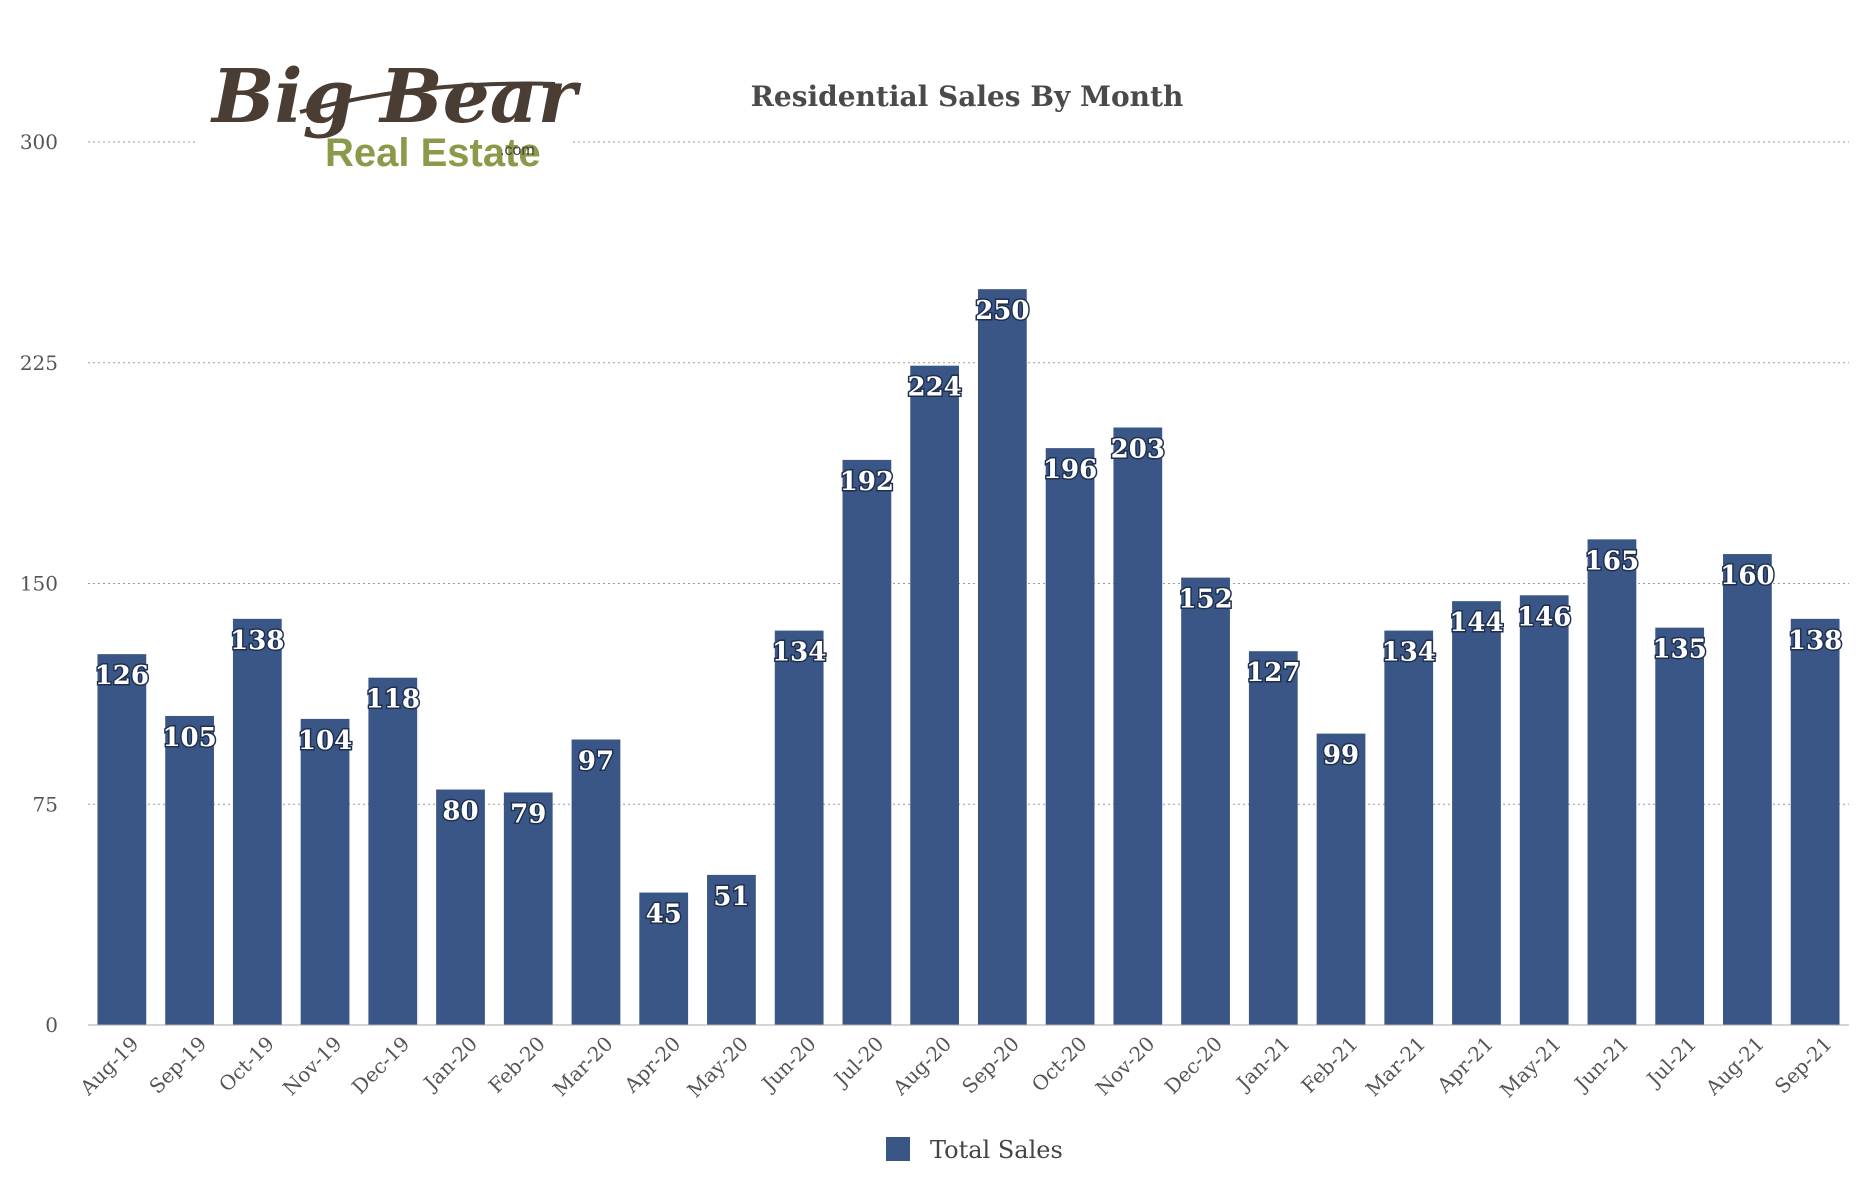 The height and width of the screenshot is (1194, 1862). Describe the element at coordinates (788, 1064) in the screenshot. I see `x-tick-label: Jun-20` at that location.